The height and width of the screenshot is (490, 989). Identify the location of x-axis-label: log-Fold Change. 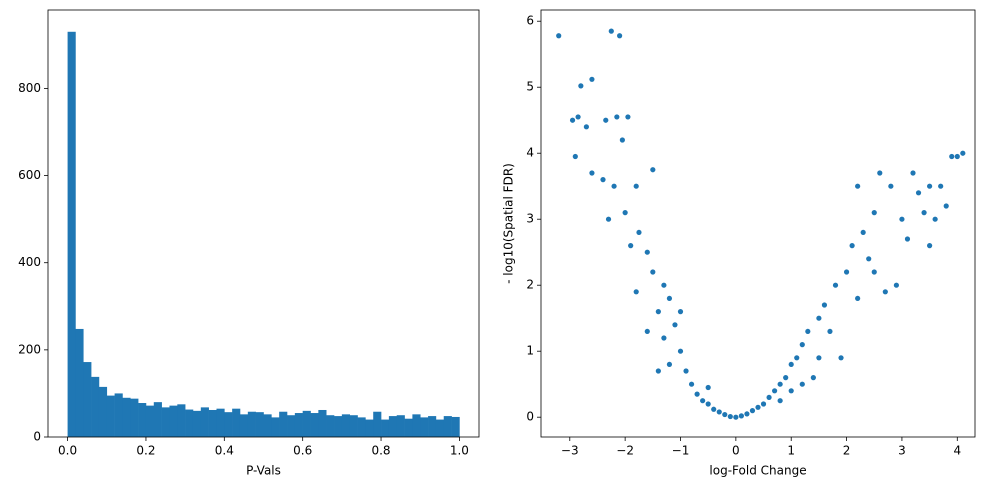
(757, 471).